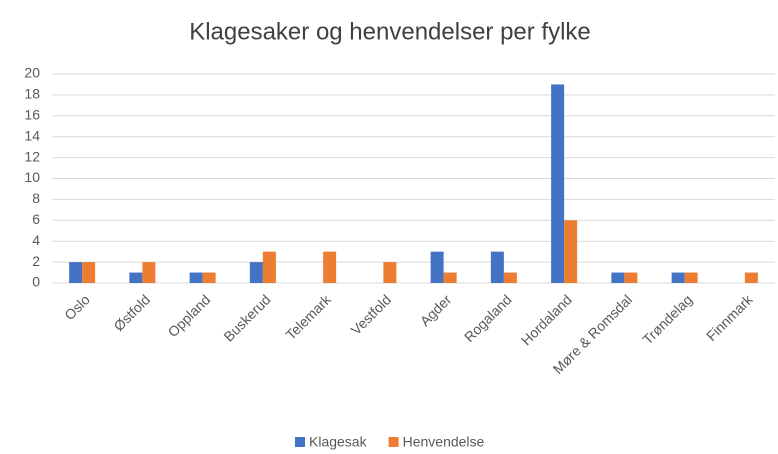 This screenshot has width=778, height=454. Describe the element at coordinates (390, 31) in the screenshot. I see `chart-title: Klagesaker og henvendelser per fylke` at that location.